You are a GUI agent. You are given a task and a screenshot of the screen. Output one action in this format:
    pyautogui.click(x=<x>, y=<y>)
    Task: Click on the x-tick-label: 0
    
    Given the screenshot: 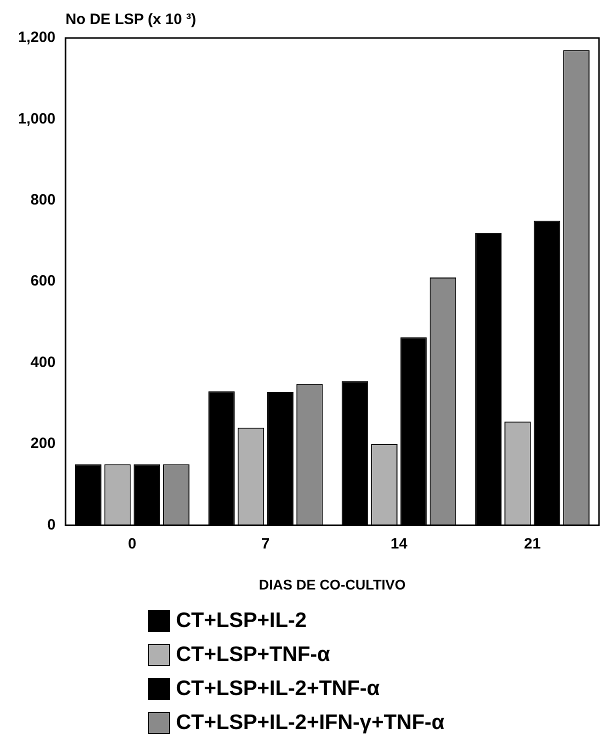 What is the action you would take?
    pyautogui.click(x=132, y=543)
    